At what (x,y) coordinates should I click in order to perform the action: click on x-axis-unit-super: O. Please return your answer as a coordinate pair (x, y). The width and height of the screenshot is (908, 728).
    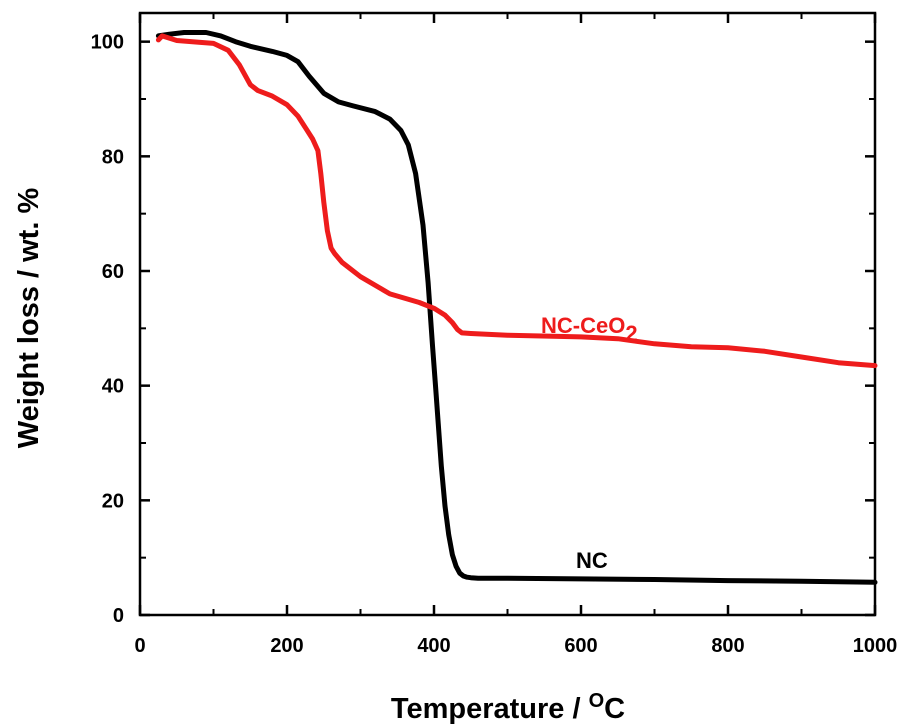
    Looking at the image, I should click on (597, 701).